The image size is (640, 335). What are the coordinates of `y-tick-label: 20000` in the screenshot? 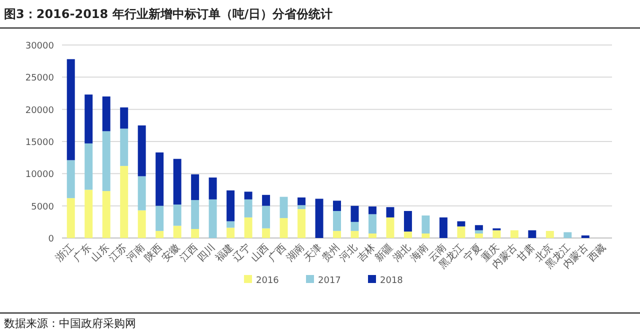 It's located at (39, 111).